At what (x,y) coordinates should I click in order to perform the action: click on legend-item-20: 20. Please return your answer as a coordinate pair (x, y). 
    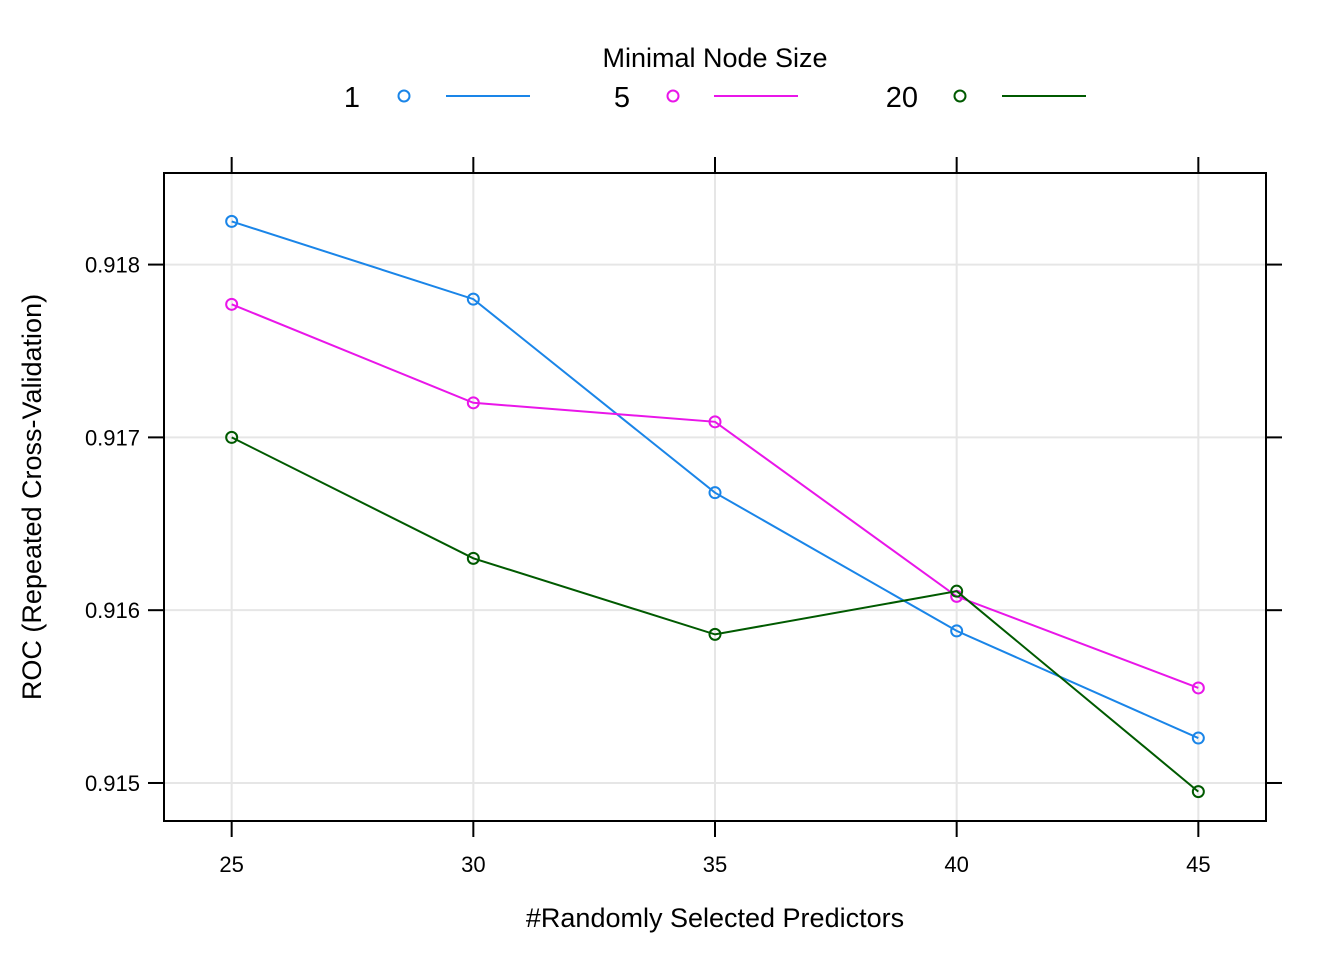
    Looking at the image, I should click on (986, 98).